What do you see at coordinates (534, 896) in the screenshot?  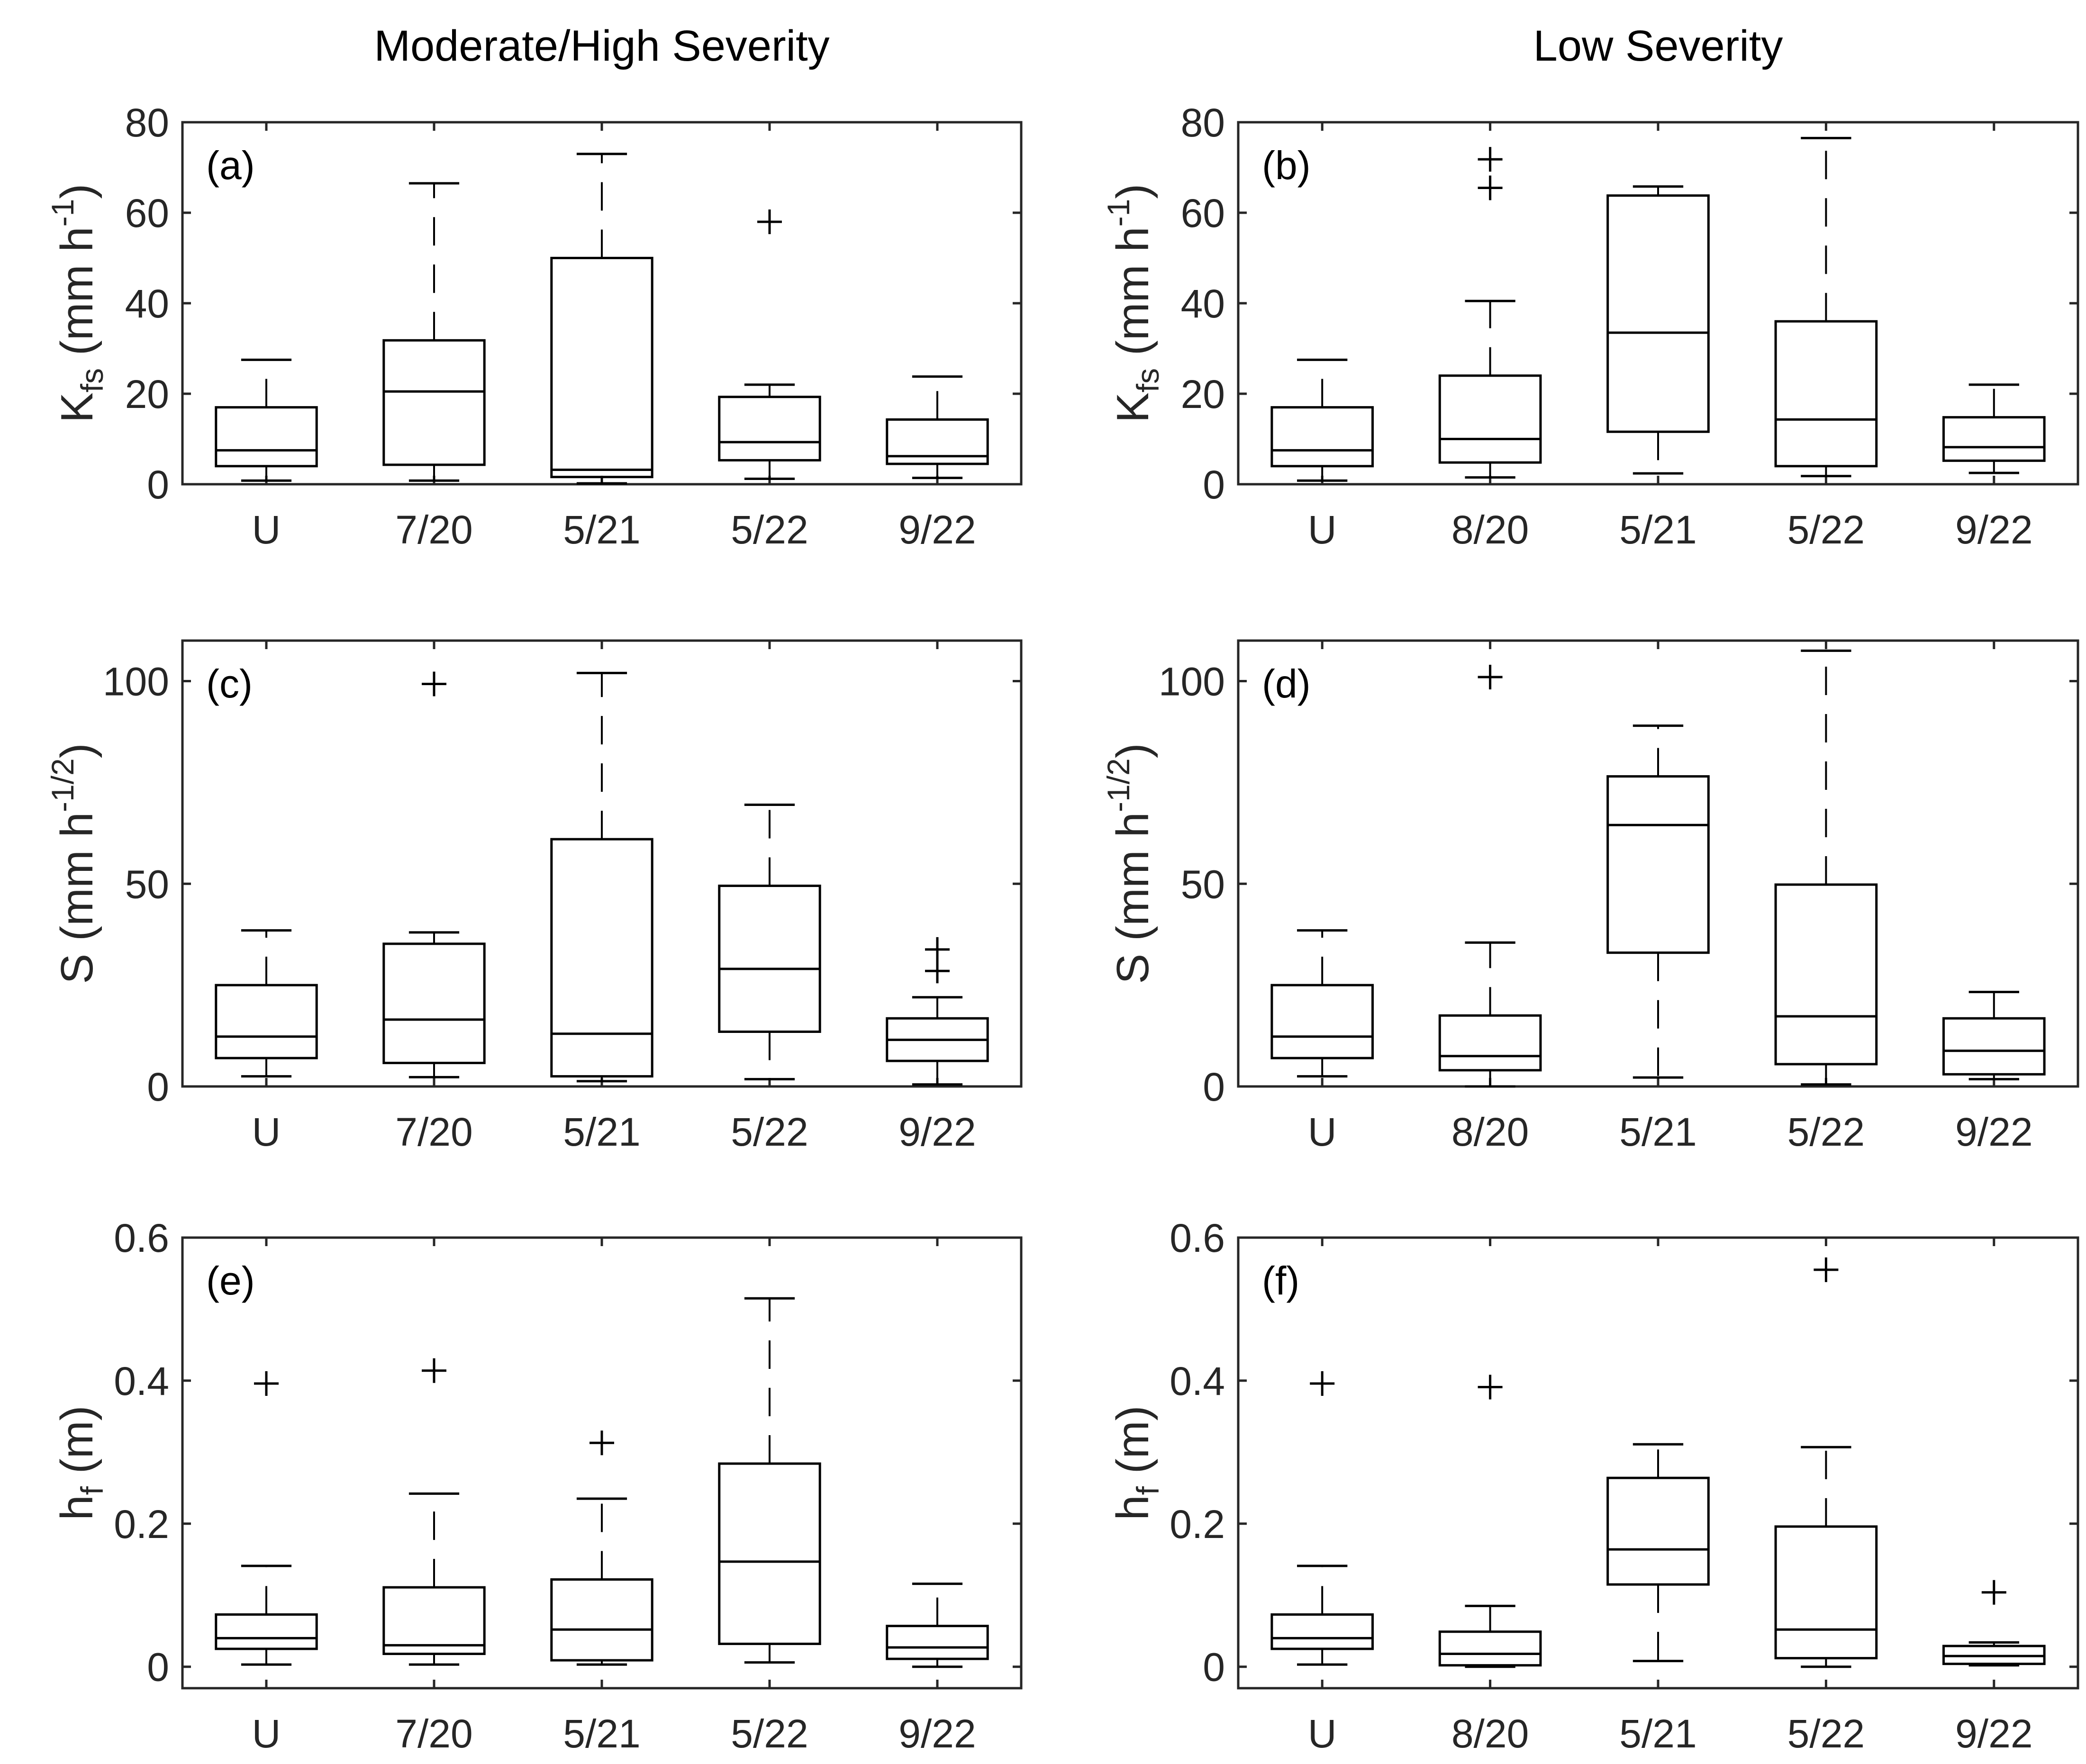 I see `panel-c: 0 50 100 U 7/20 5/21 5/22 9/22 S (mm h-1/2) (c)` at bounding box center [534, 896].